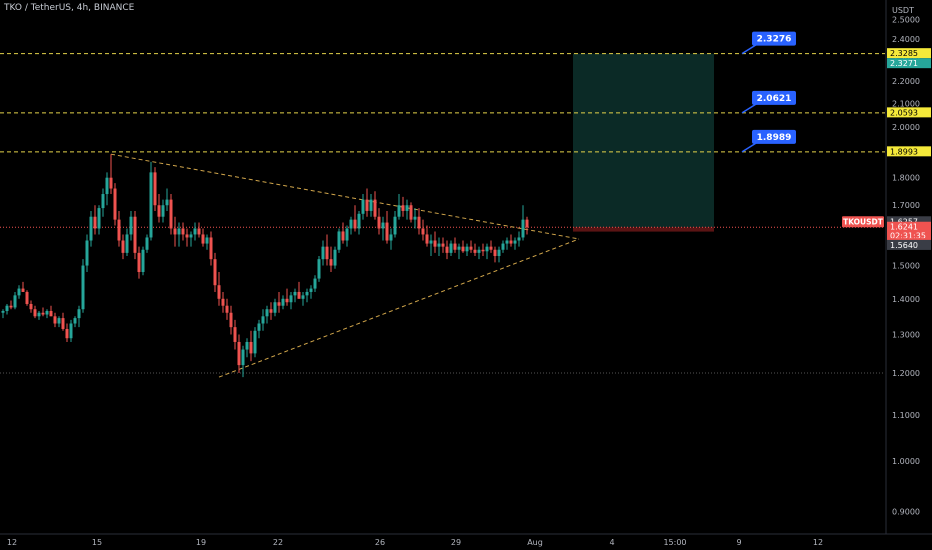  I want to click on price-tick-label: 2.1000, so click(906, 103).